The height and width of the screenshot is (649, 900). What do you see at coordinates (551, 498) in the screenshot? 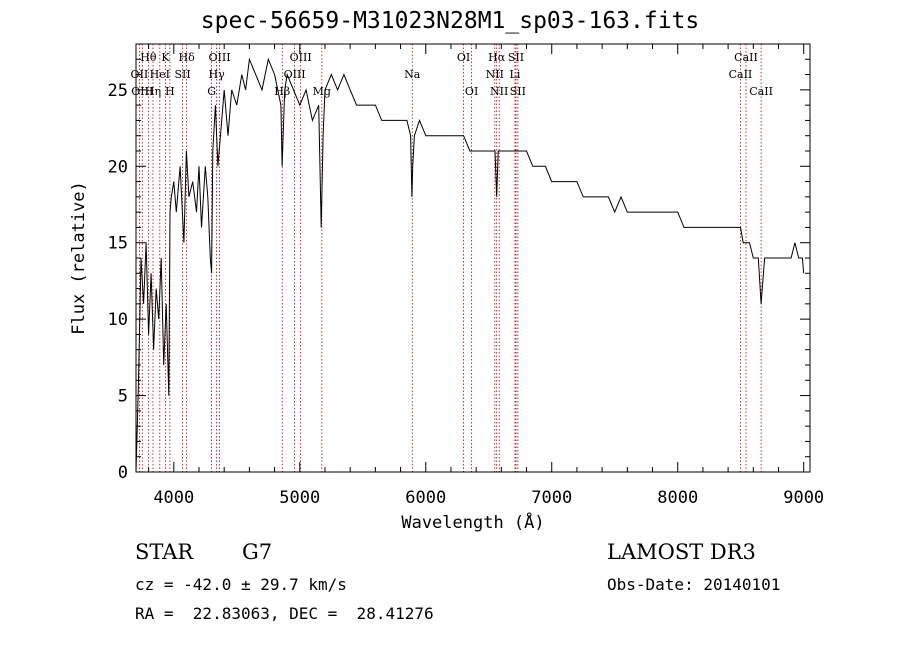
I see `x-tick-label-3: 7000` at bounding box center [551, 498].